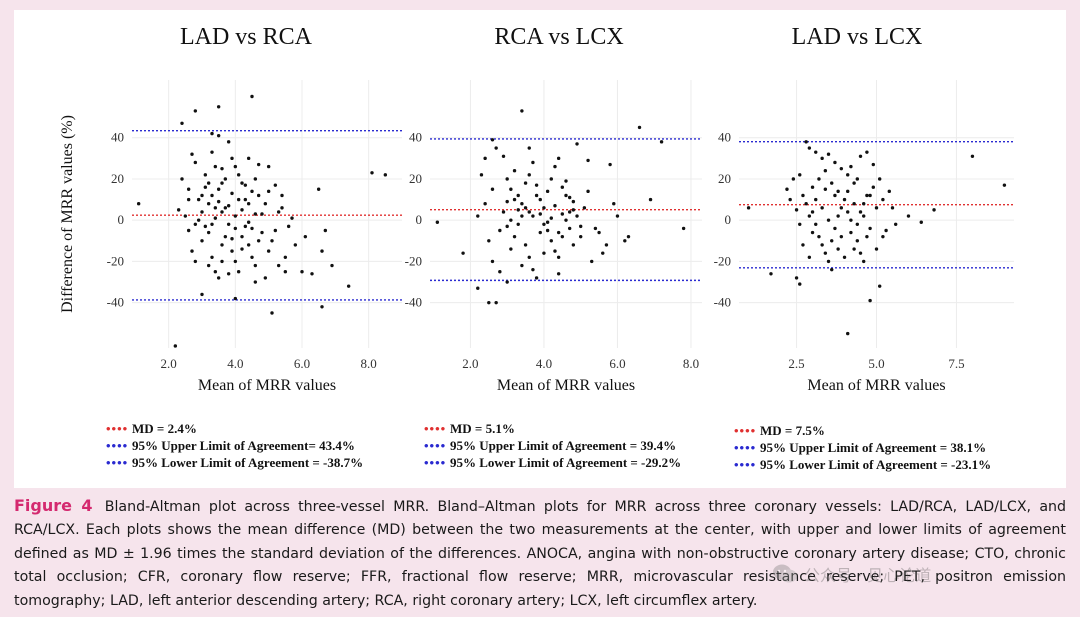 The image size is (1080, 617). I want to click on y-tick-label: 40, so click(415, 137).